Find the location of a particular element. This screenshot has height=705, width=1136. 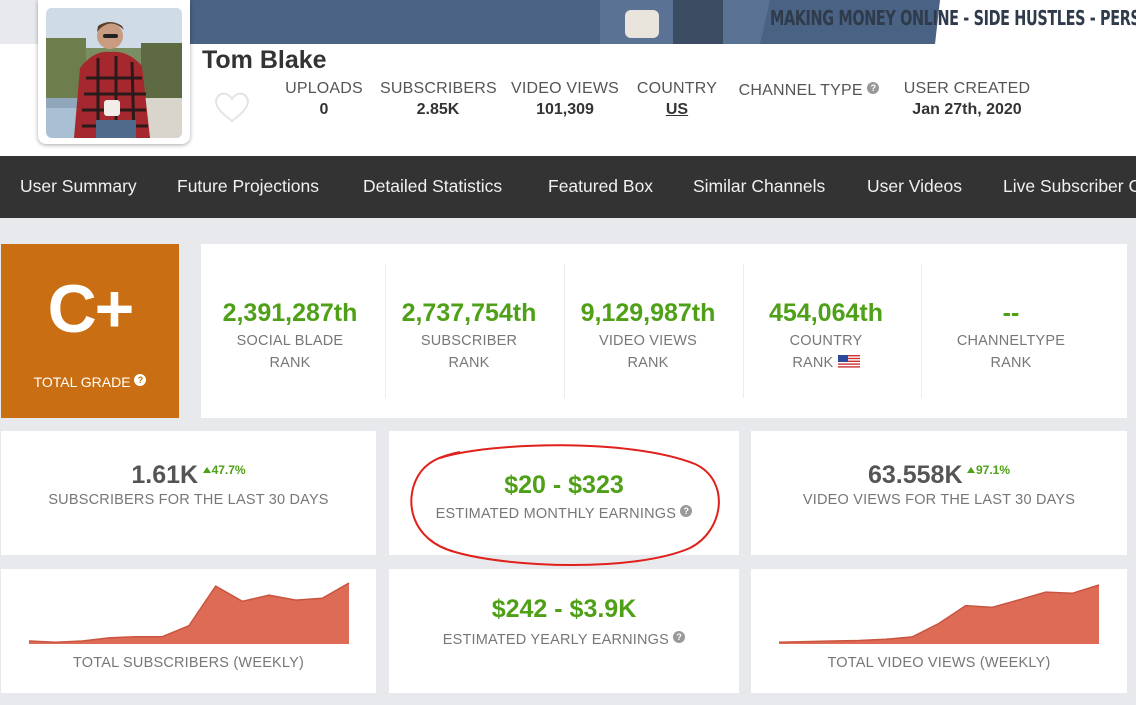

subs-chart-area is located at coordinates (189, 613).